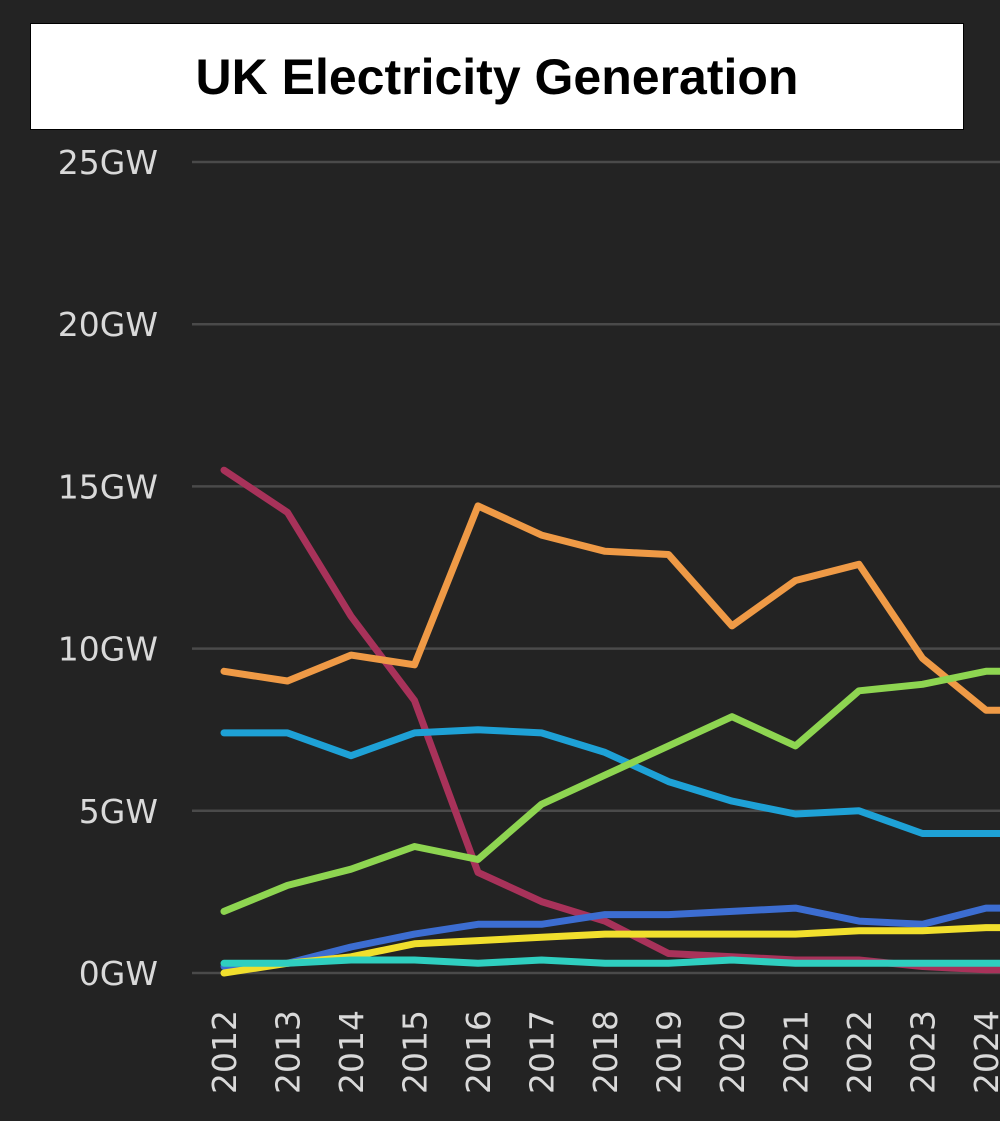  What do you see at coordinates (351, 1052) in the screenshot?
I see `x-tick-label: 2014` at bounding box center [351, 1052].